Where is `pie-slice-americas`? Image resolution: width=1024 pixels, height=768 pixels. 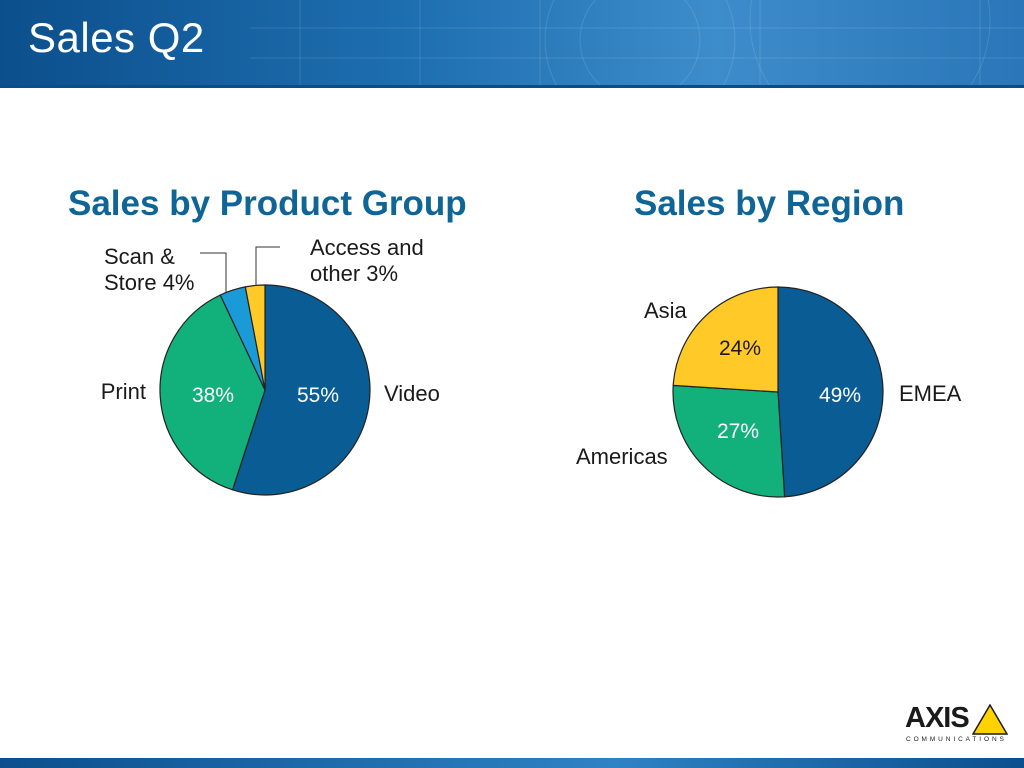
pie-slice-americas is located at coordinates (729, 441).